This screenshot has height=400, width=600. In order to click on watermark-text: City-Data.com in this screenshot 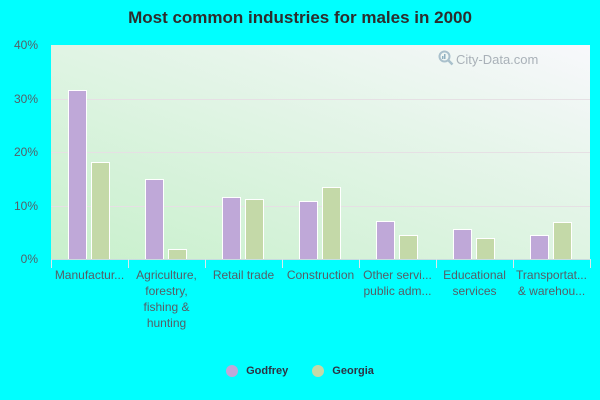, I will do `click(497, 59)`.